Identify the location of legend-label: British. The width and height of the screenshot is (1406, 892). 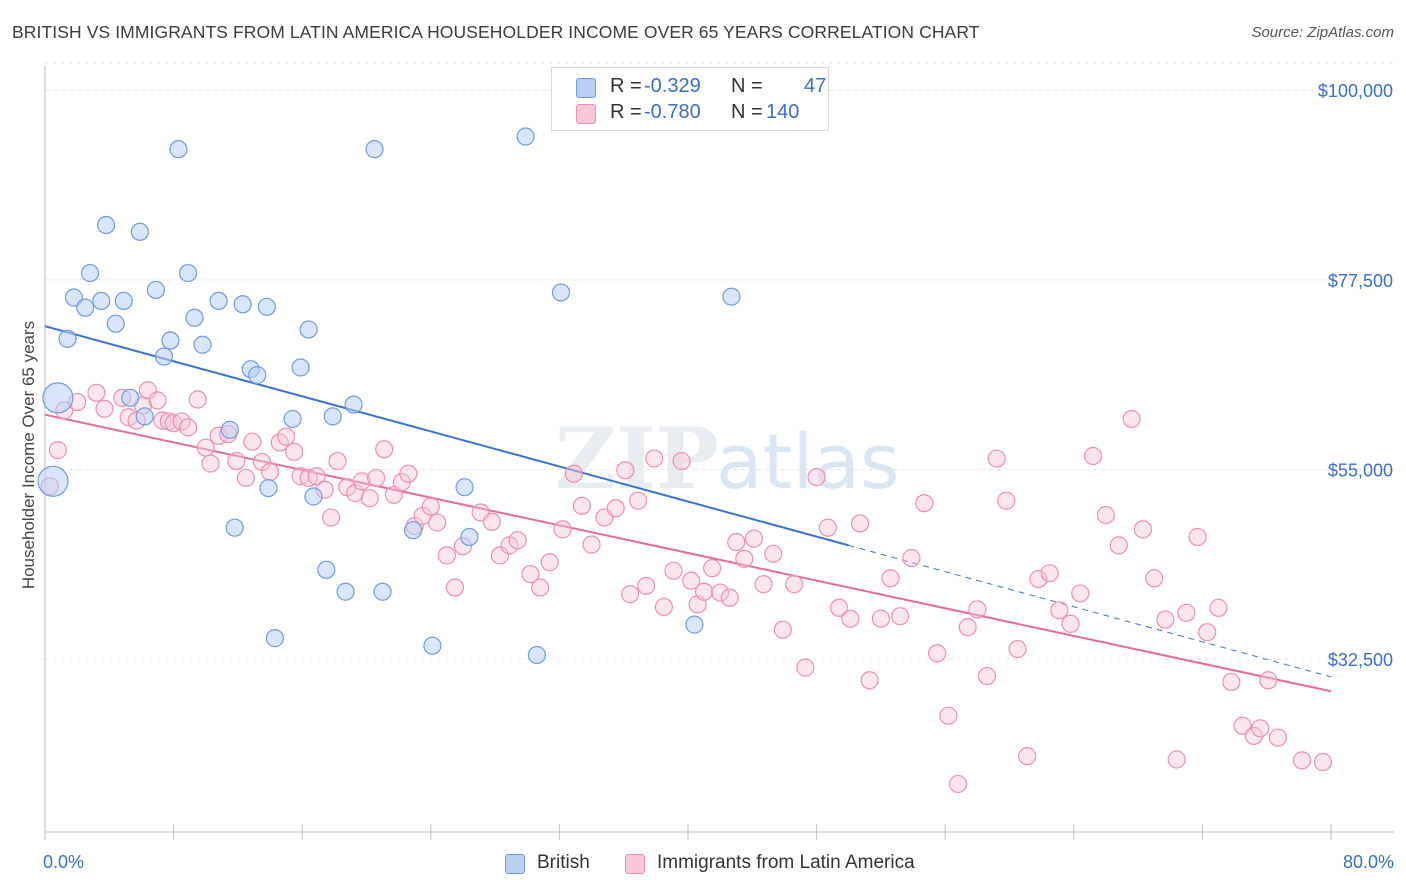
(563, 862).